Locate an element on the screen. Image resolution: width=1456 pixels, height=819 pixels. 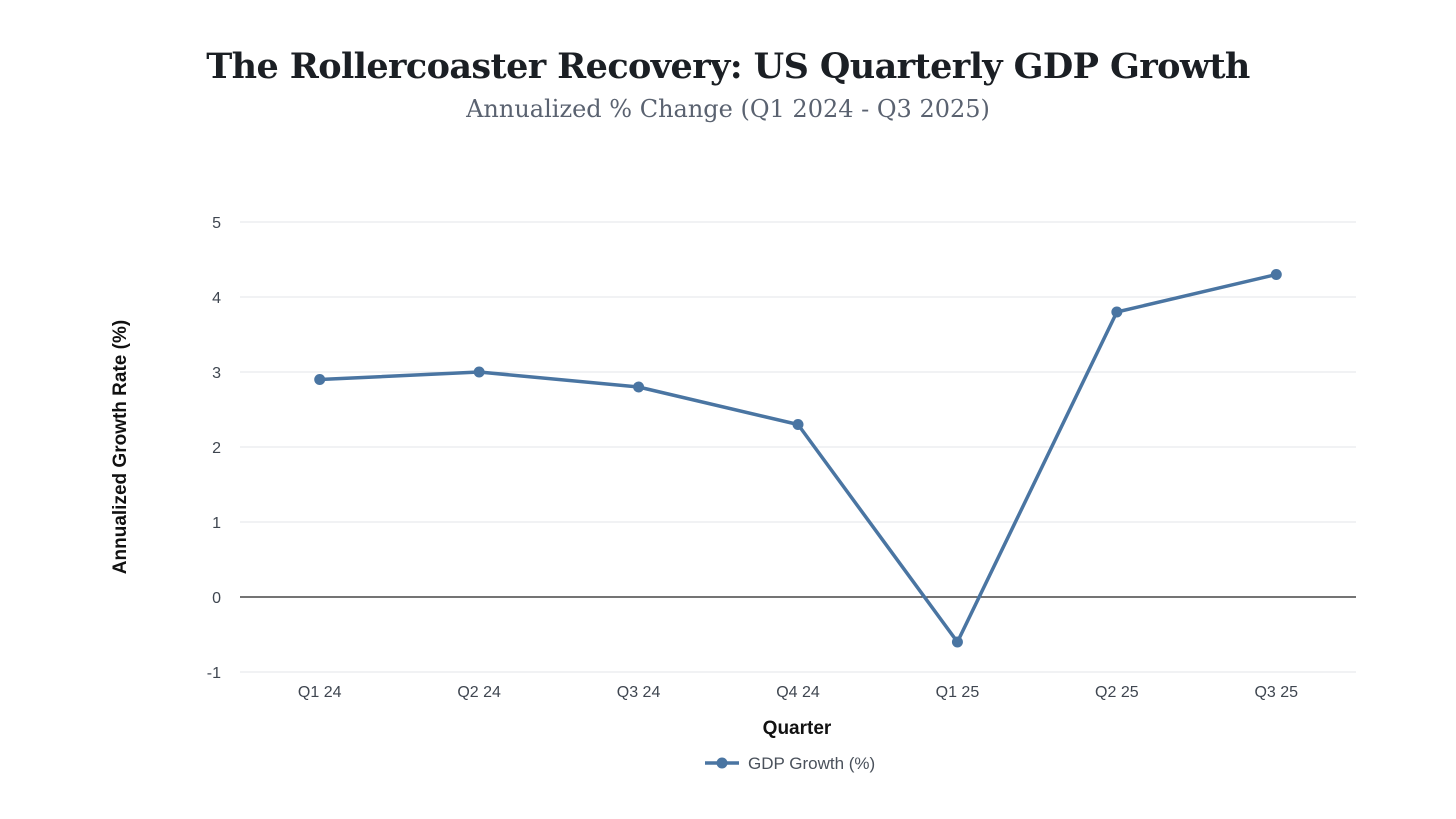
y-tick-label: 2 is located at coordinates (216, 448).